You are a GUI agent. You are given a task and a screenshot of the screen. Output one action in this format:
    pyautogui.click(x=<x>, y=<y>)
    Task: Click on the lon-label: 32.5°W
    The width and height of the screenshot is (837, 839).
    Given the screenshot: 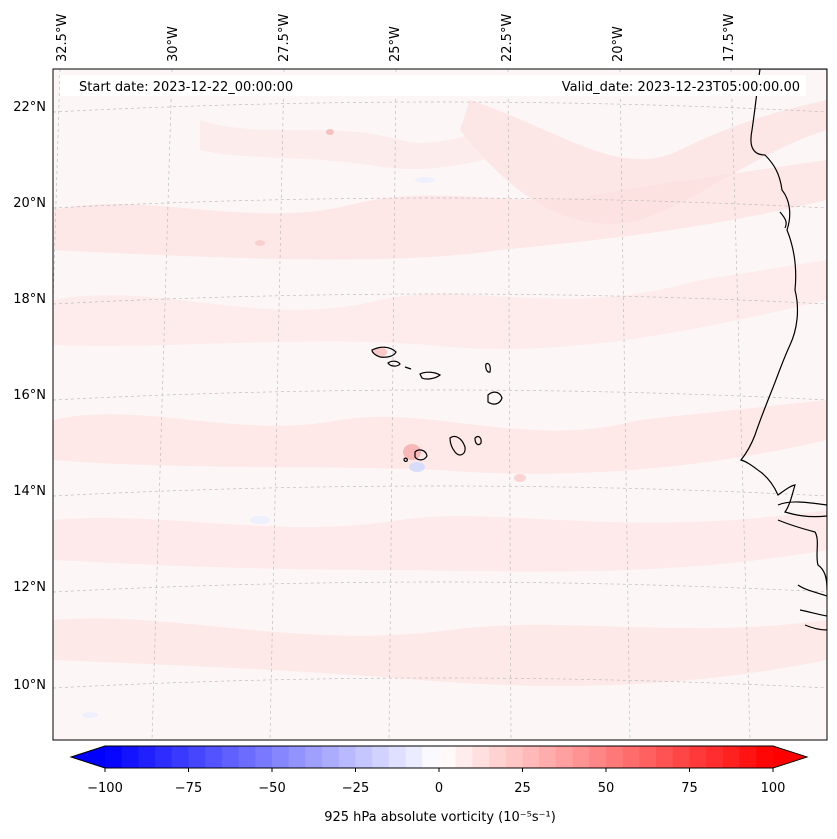 What is the action you would take?
    pyautogui.click(x=62, y=38)
    